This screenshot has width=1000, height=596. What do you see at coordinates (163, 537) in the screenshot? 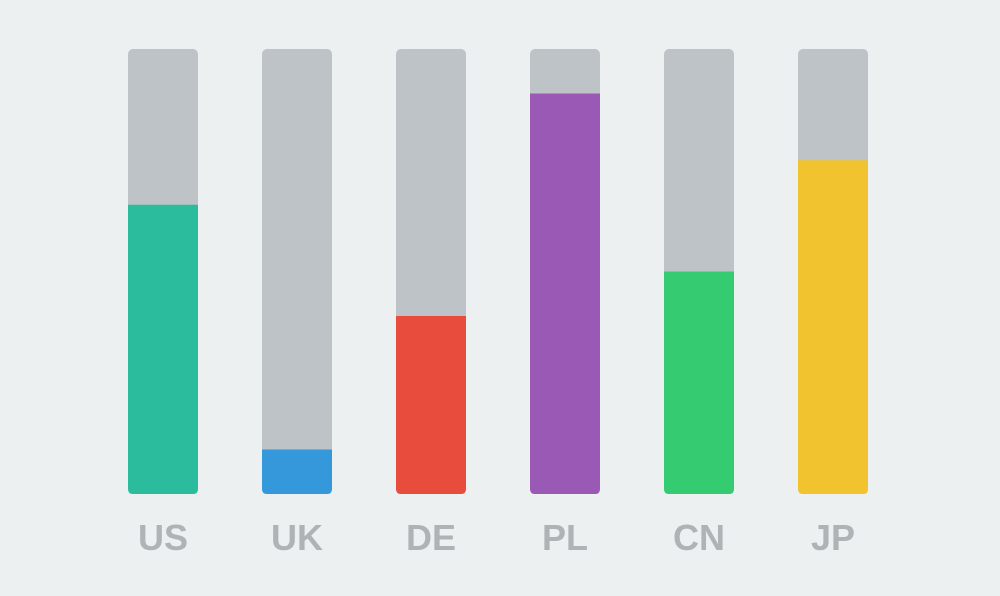
I see `category-label-us: US` at bounding box center [163, 537].